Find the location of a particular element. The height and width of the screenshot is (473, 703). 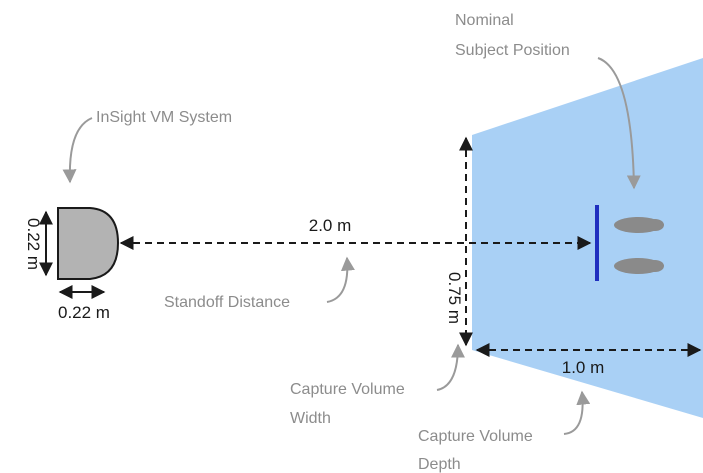

left-footprint-toe is located at coordinates (655, 225).